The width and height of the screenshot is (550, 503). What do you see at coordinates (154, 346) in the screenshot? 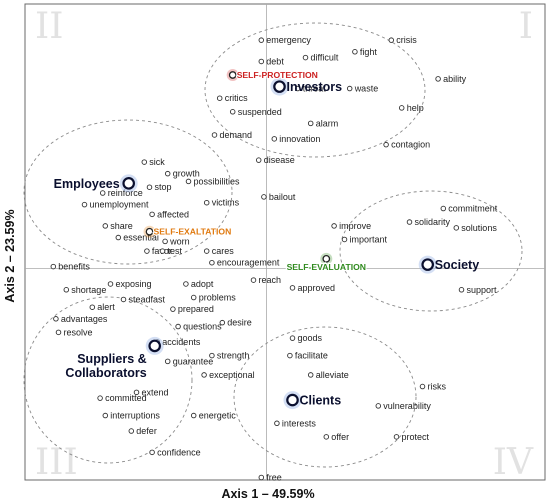
I see `stakeholder-point-suppliers` at bounding box center [154, 346].